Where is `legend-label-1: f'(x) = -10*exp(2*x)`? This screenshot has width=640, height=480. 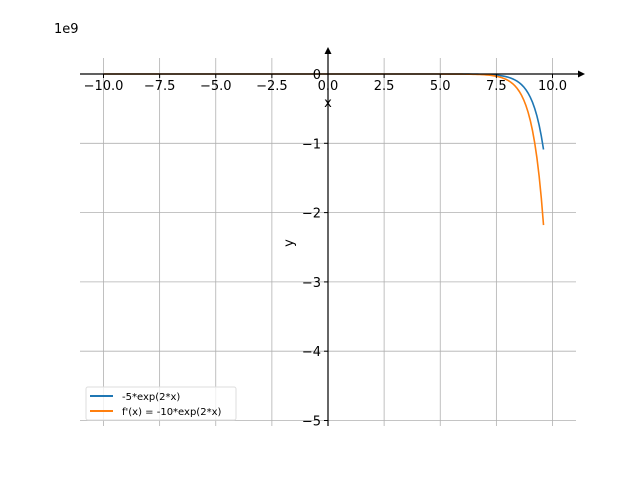 legend-label-1: f'(x) = -10*exp(2*x) is located at coordinates (171, 412).